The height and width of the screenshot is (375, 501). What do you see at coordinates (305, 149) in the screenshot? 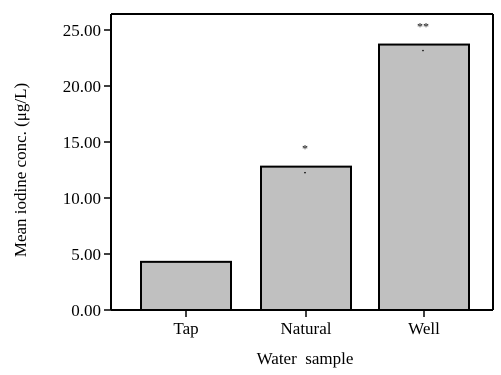
I see `significance-label: *` at bounding box center [305, 149].